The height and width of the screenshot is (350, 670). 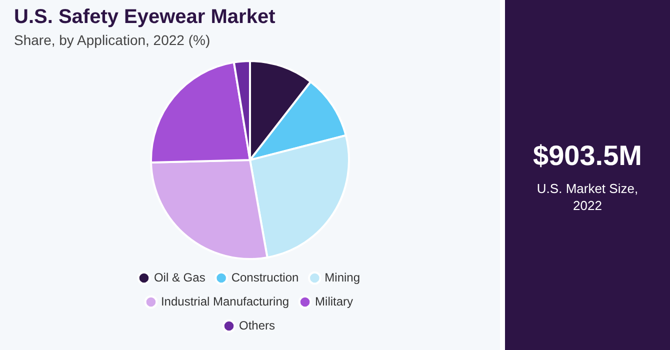 I want to click on legend-label: Mining, so click(x=342, y=277).